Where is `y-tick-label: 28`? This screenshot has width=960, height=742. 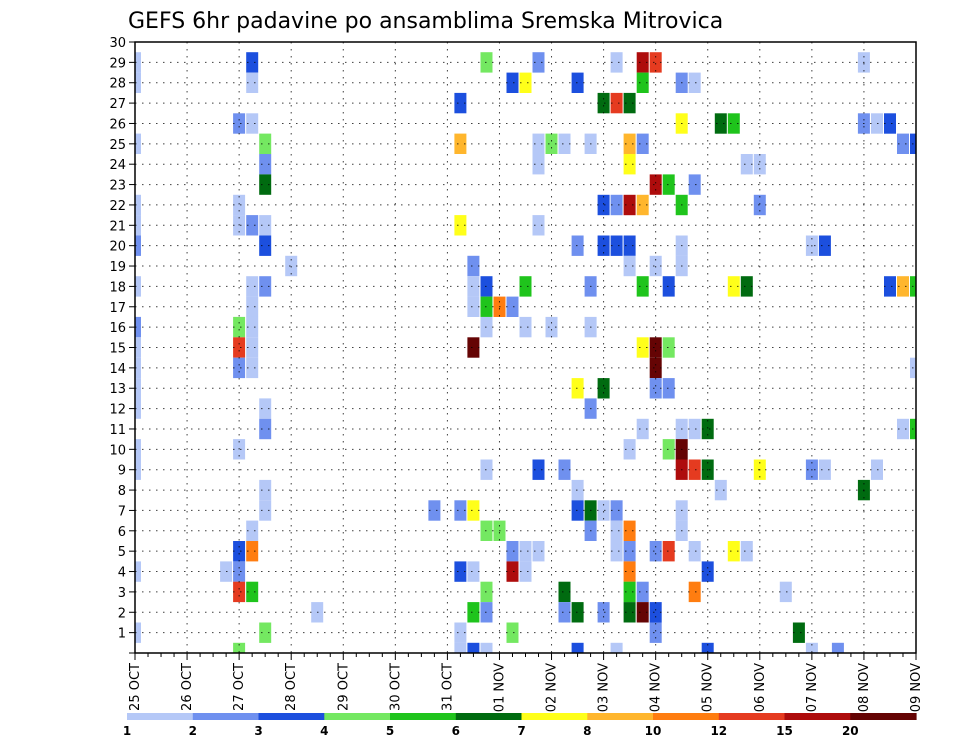
y-tick-label: 28 is located at coordinates (117, 84).